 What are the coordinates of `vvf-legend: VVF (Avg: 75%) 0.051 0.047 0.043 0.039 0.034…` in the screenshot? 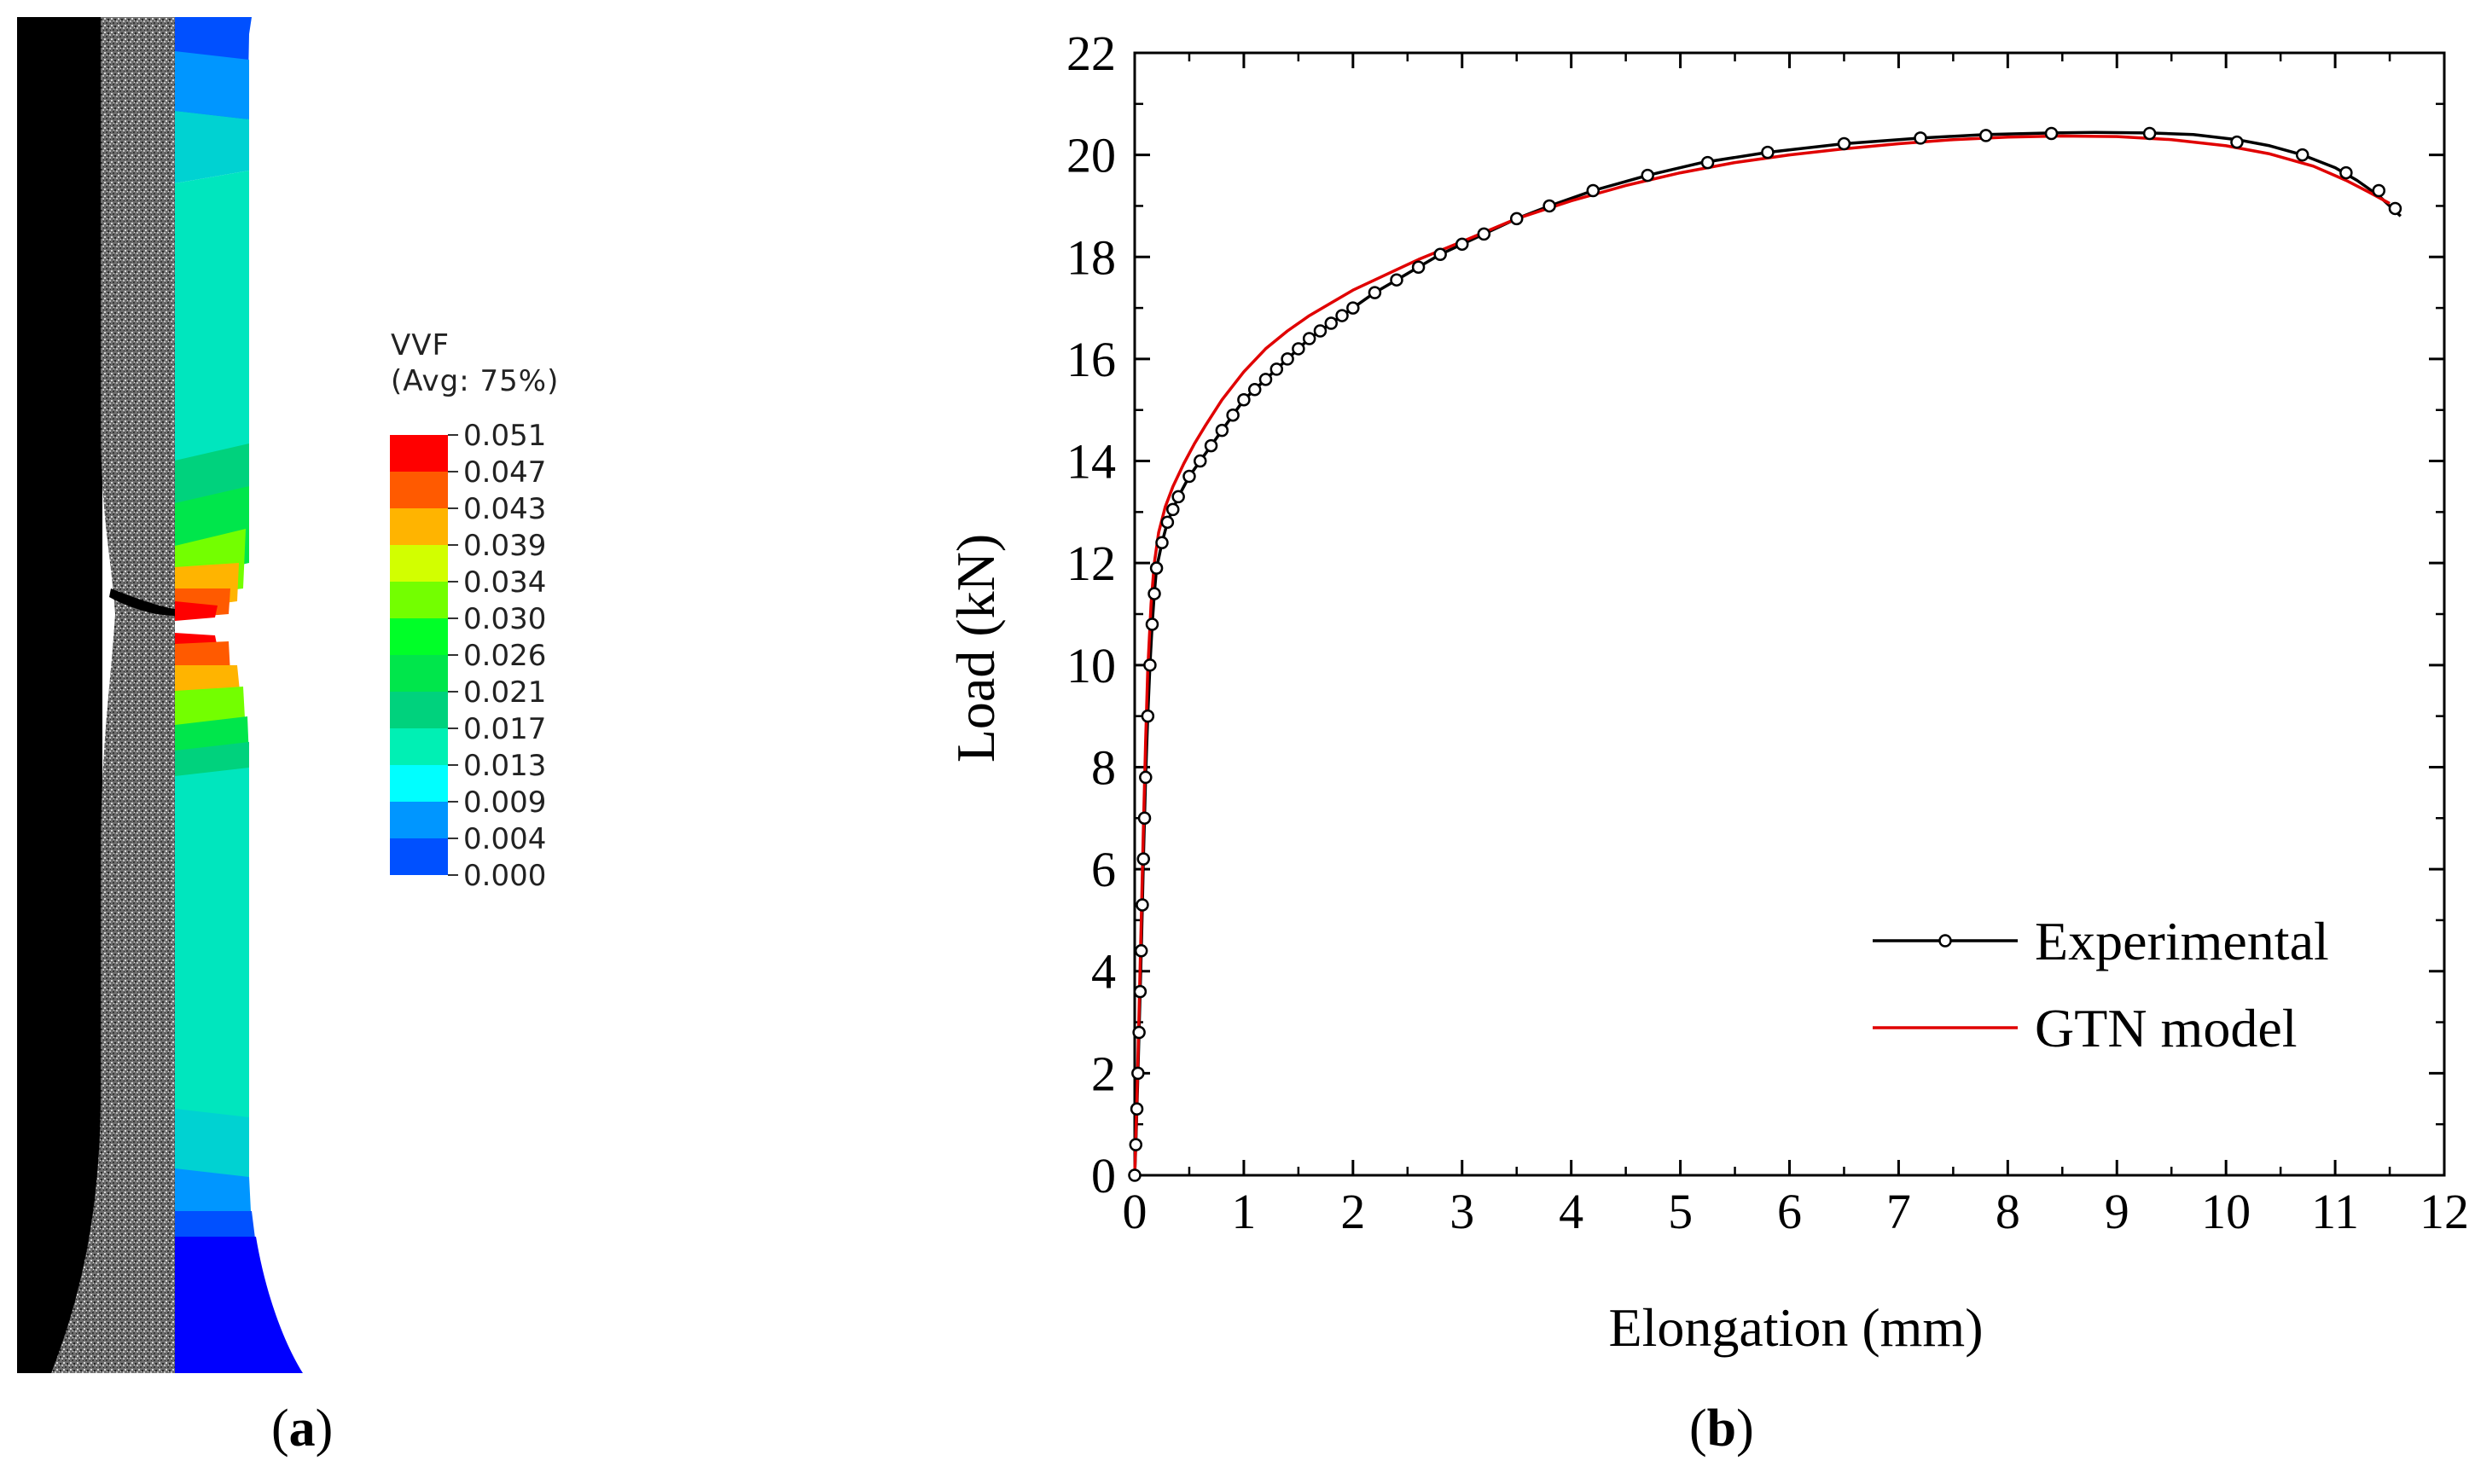 It's located at (541, 618).